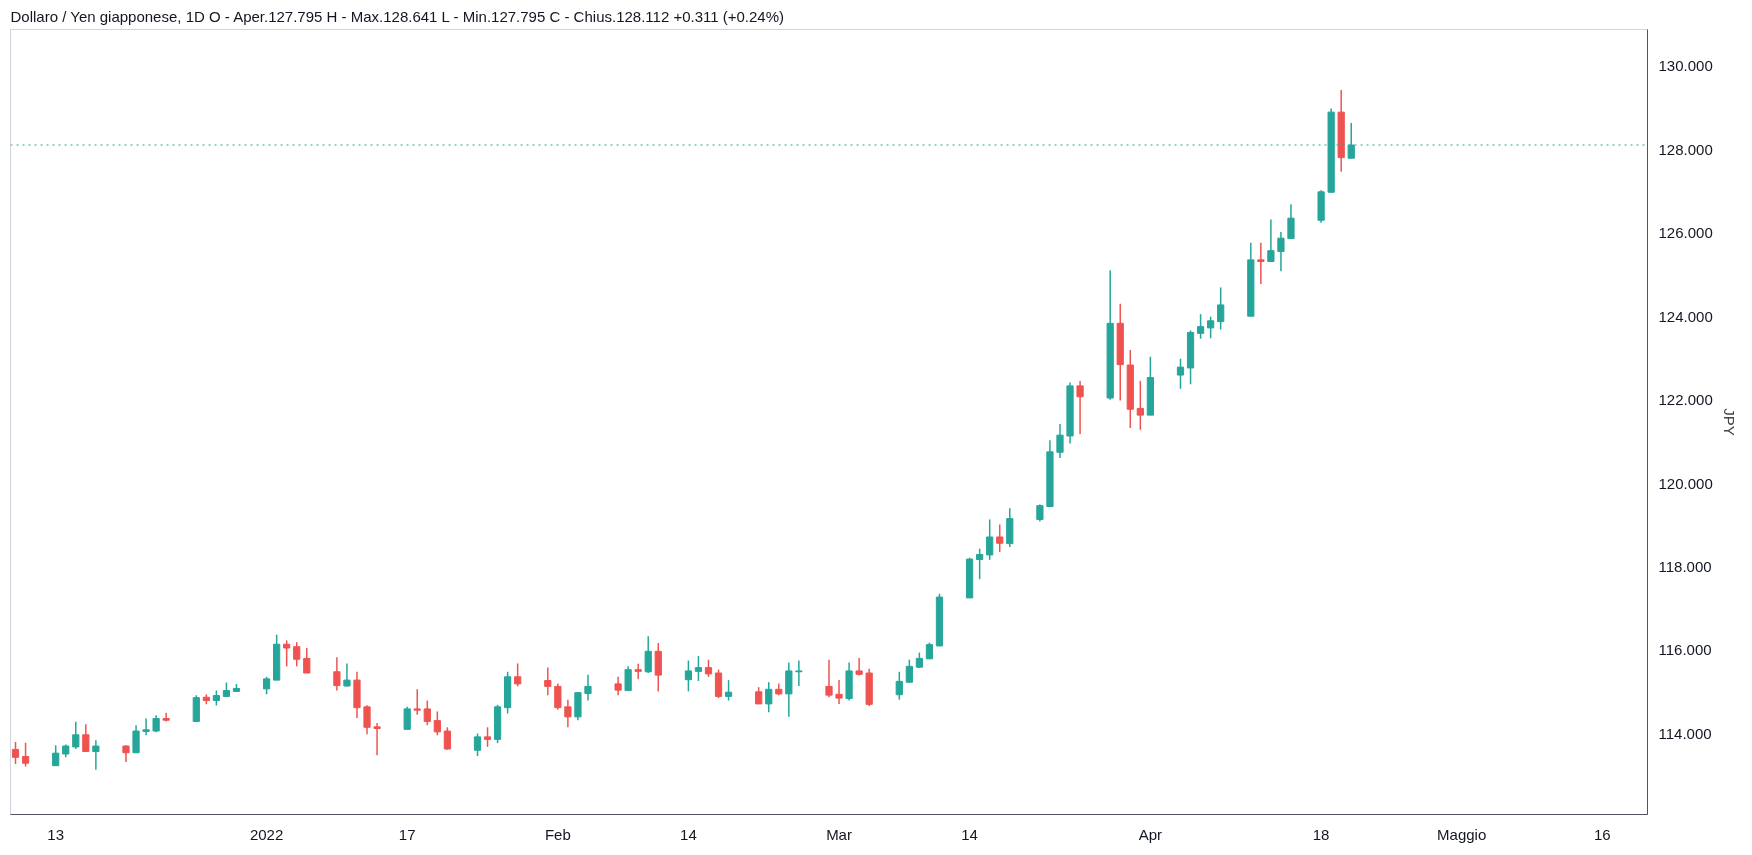 The height and width of the screenshot is (855, 1752). Describe the element at coordinates (1685, 316) in the screenshot. I see `y-tick-label: 124.000` at that location.